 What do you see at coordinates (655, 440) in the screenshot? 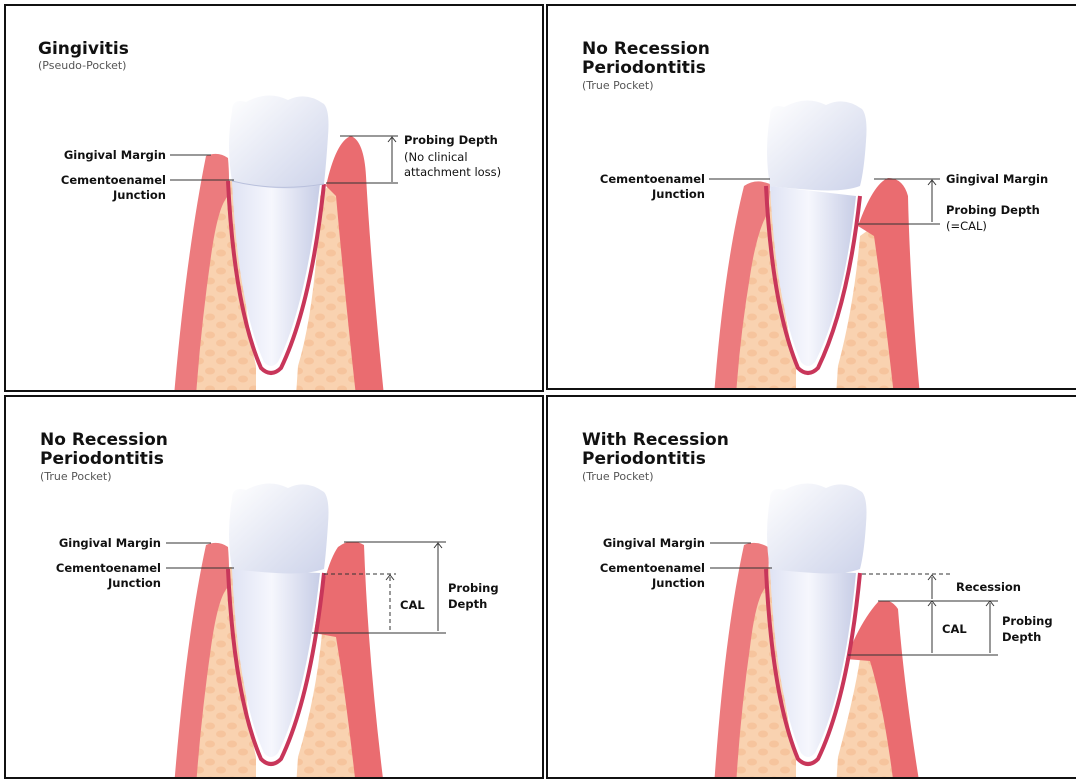
I see `panel-title-1: With Recession` at bounding box center [655, 440].